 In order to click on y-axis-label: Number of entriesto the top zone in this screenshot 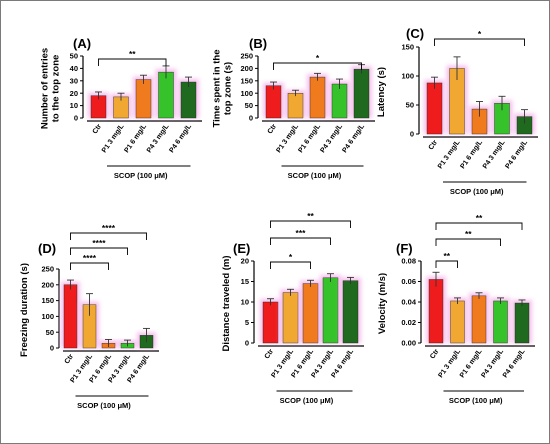, I will do `click(51, 88)`.